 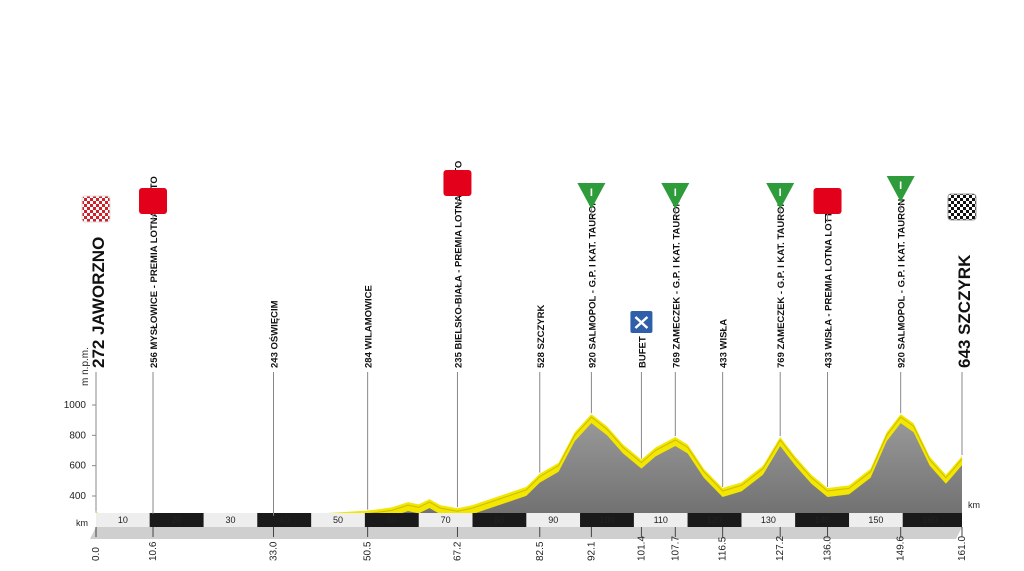 What do you see at coordinates (369, 326) in the screenshot?
I see `marker-label: 284 WILAMOWICE` at bounding box center [369, 326].